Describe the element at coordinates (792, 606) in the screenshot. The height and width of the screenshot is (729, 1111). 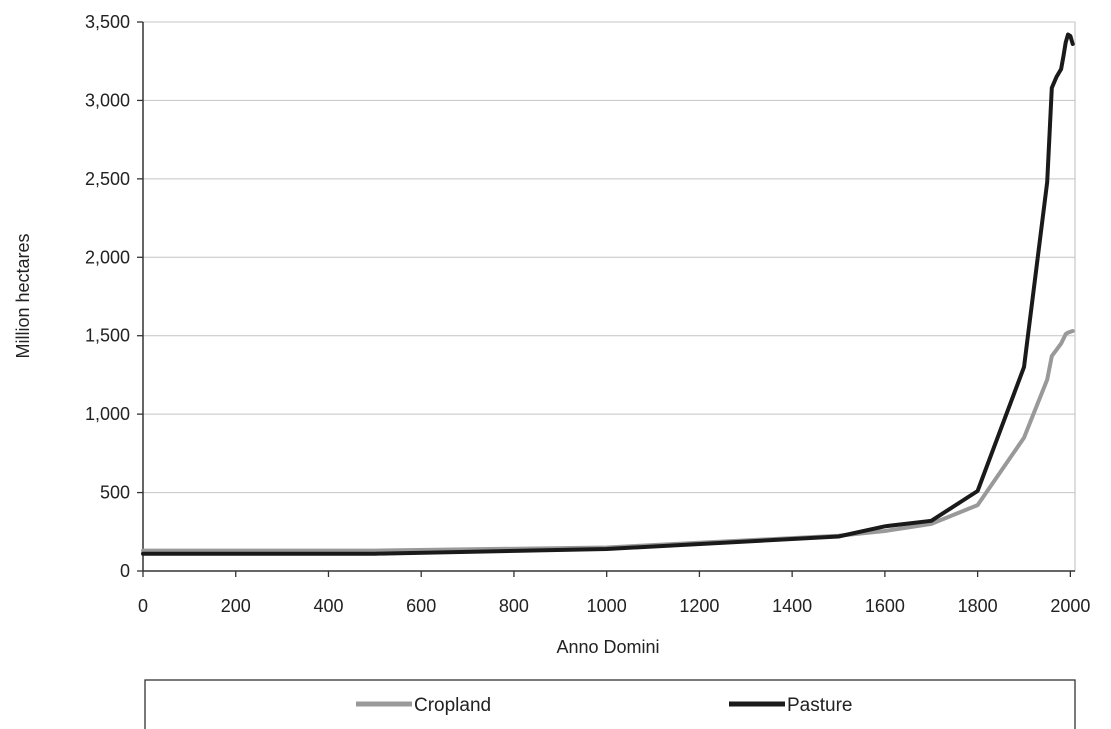
I see `x-tick-label: 1400` at that location.